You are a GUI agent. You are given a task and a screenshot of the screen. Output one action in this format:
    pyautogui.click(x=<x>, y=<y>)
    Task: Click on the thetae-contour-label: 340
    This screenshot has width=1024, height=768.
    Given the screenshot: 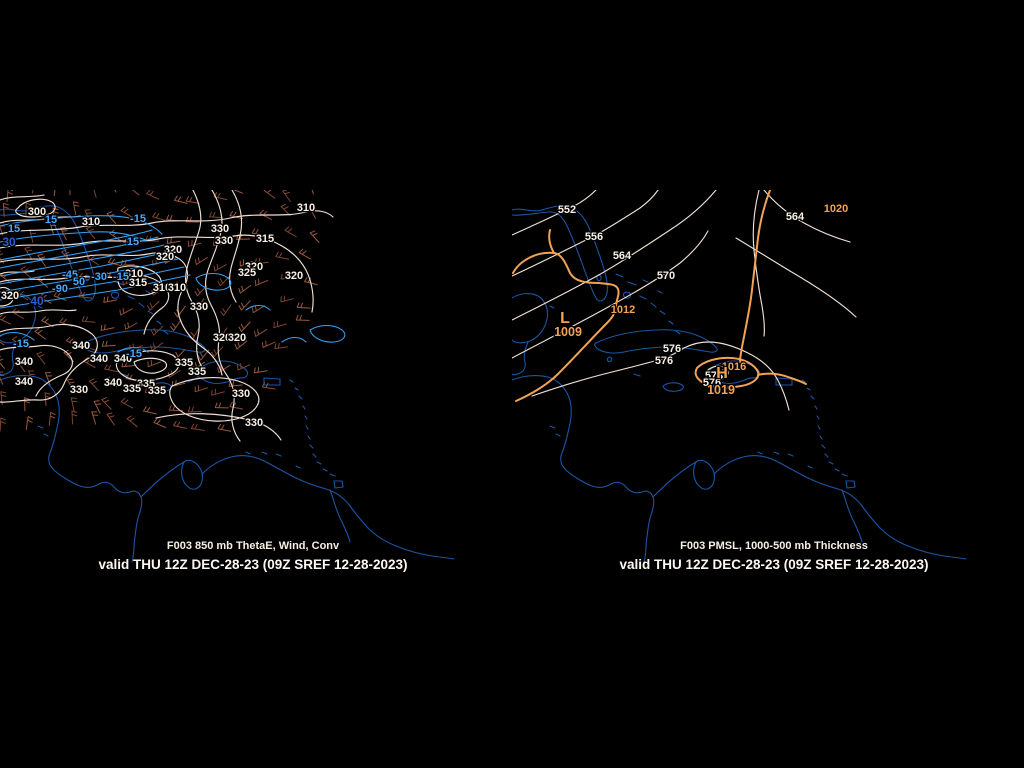 What is the action you would take?
    pyautogui.click(x=113, y=383)
    